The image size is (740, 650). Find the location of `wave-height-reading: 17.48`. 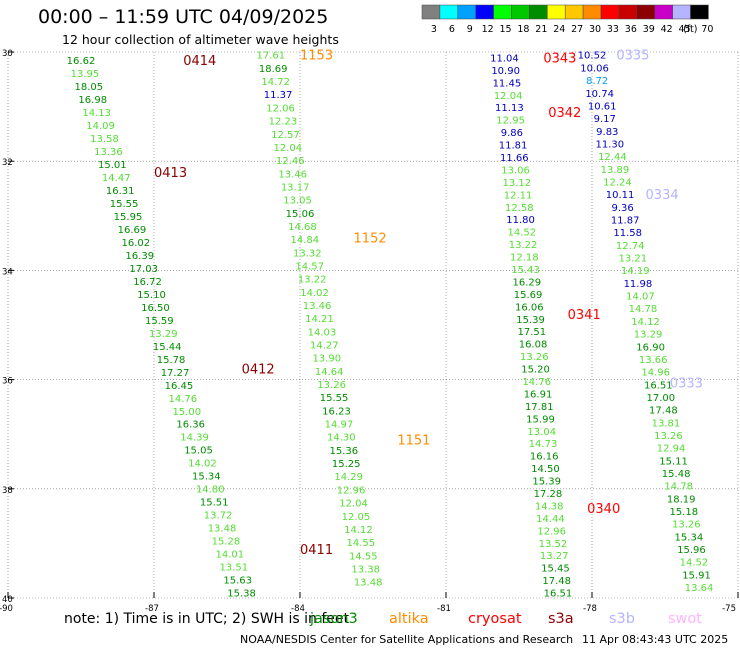

wave-height-reading: 17.48 is located at coordinates (556, 581).